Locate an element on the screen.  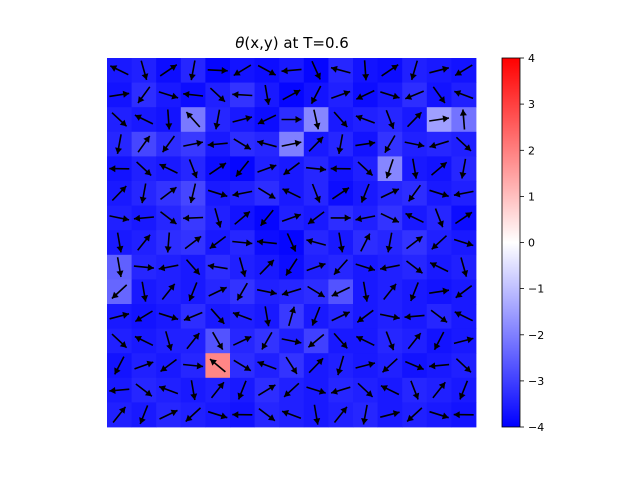
colorbar-tick-label: −2 is located at coordinates (536, 335).